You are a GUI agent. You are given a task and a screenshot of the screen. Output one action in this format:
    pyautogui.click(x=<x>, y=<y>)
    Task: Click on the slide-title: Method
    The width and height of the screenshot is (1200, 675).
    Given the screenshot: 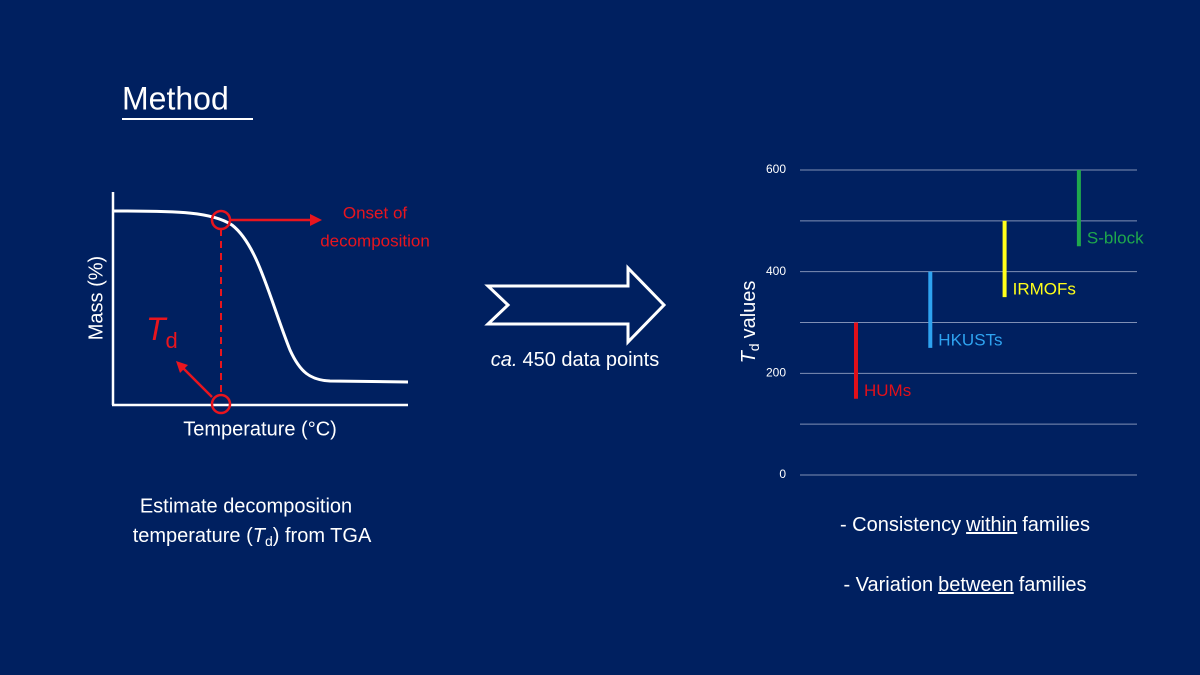 What is the action you would take?
    pyautogui.click(x=175, y=98)
    